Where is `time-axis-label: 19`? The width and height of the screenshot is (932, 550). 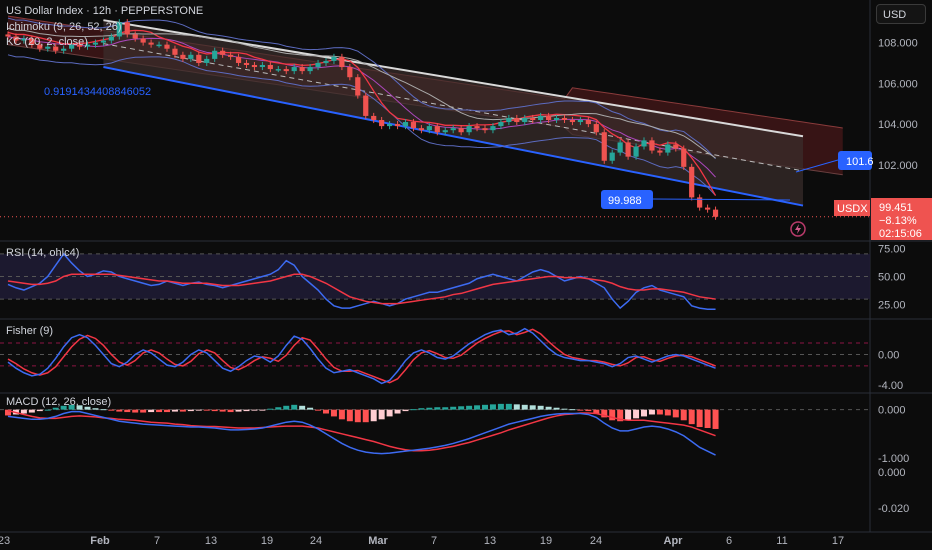 time-axis-label: 19 is located at coordinates (546, 541).